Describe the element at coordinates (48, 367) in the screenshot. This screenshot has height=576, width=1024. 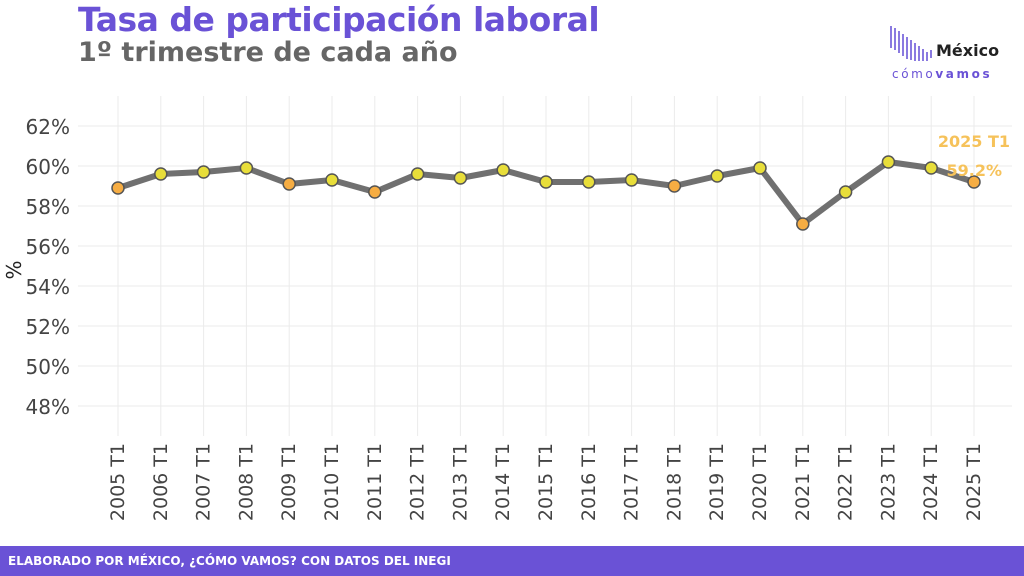
I see `y-tick-label: 50%` at that location.